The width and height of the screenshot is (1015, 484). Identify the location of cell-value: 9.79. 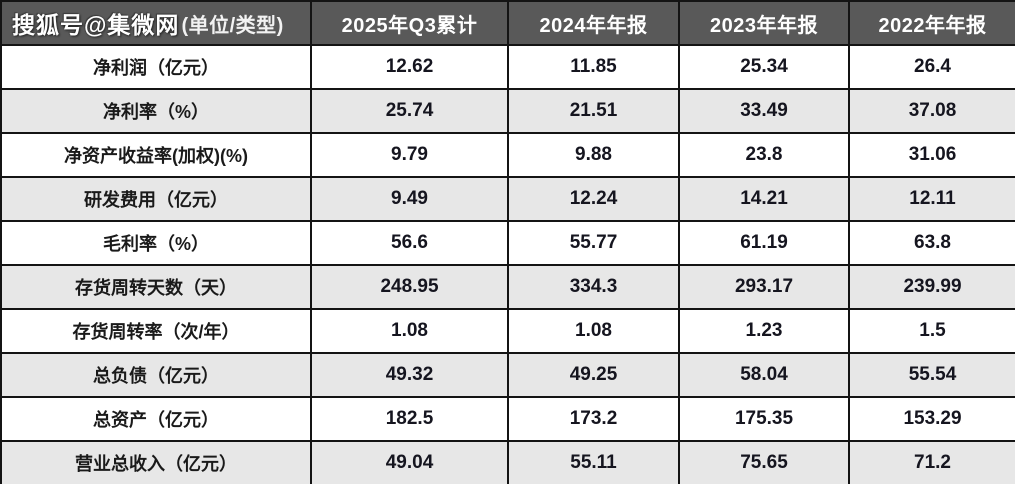
(409, 155).